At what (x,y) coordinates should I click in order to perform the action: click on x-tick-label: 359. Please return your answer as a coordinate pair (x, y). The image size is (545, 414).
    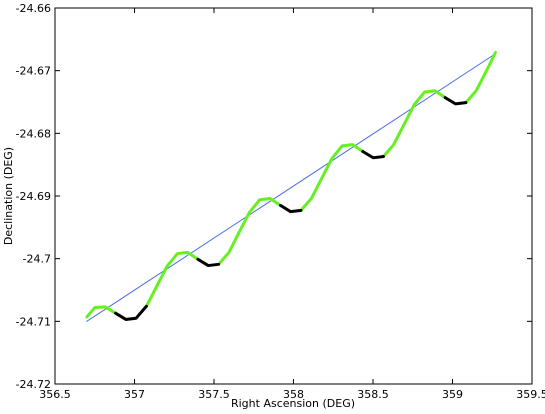
    Looking at the image, I should click on (452, 394).